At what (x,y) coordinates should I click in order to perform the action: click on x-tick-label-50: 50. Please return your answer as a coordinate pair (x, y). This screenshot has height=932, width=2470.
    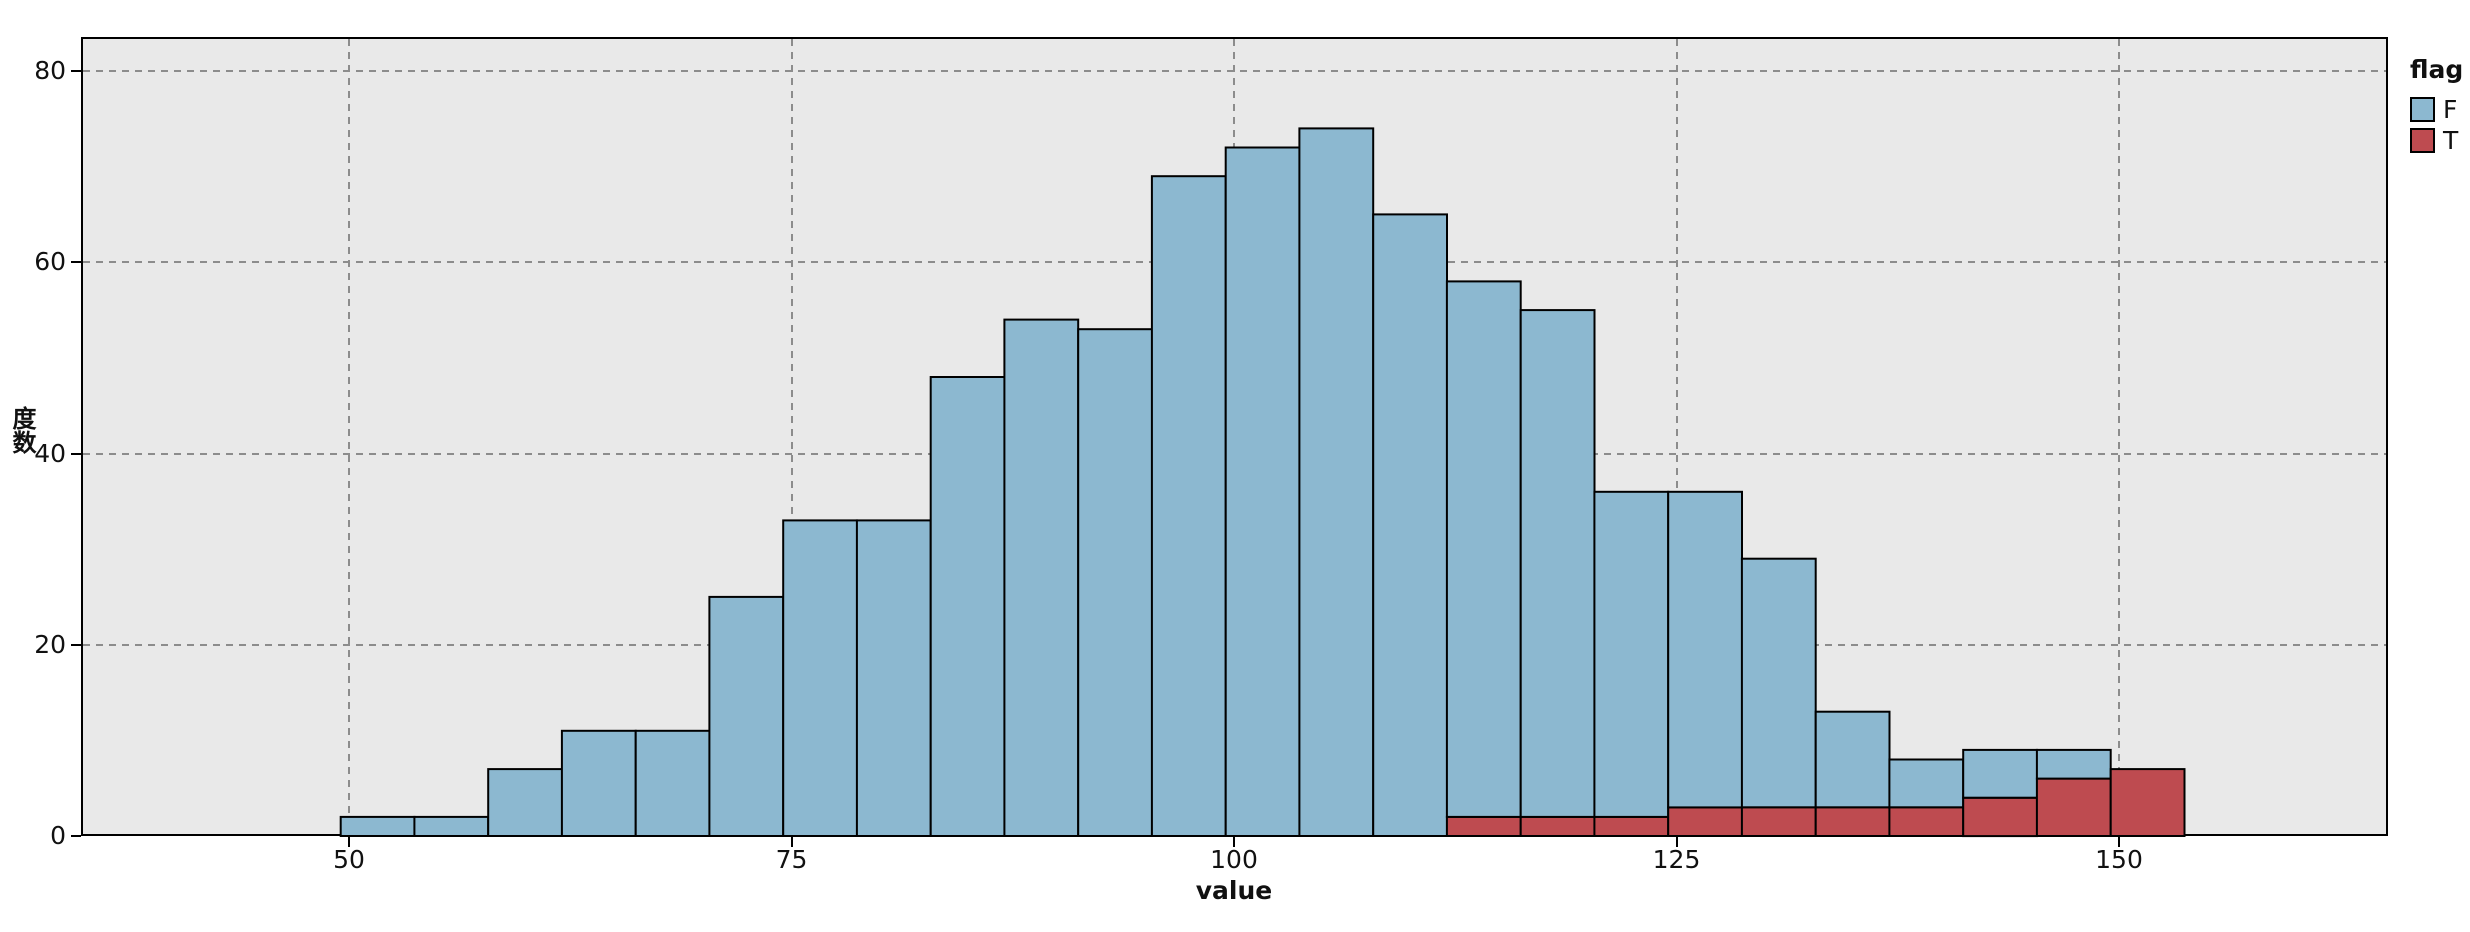
    Looking at the image, I should click on (349, 859).